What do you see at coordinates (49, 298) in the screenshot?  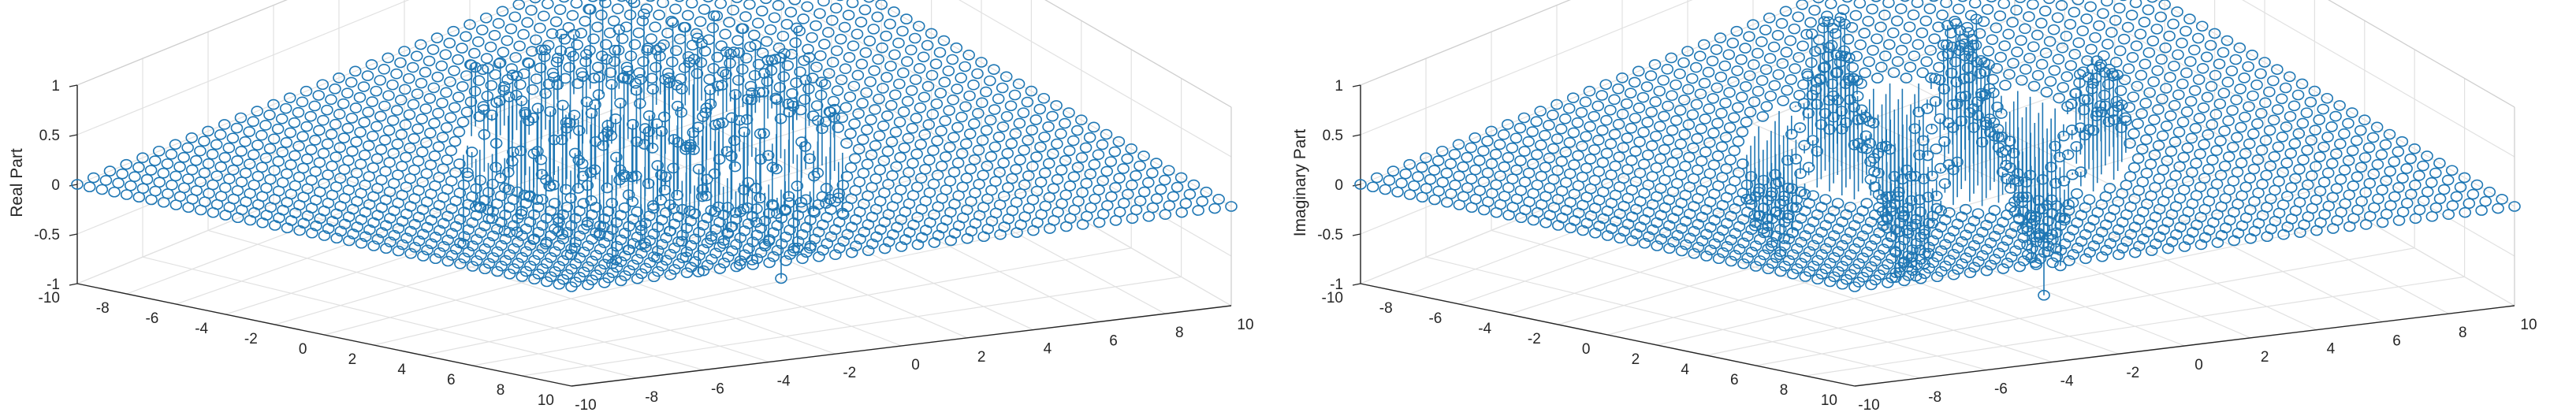 I see `y-tick-label: -10` at bounding box center [49, 298].